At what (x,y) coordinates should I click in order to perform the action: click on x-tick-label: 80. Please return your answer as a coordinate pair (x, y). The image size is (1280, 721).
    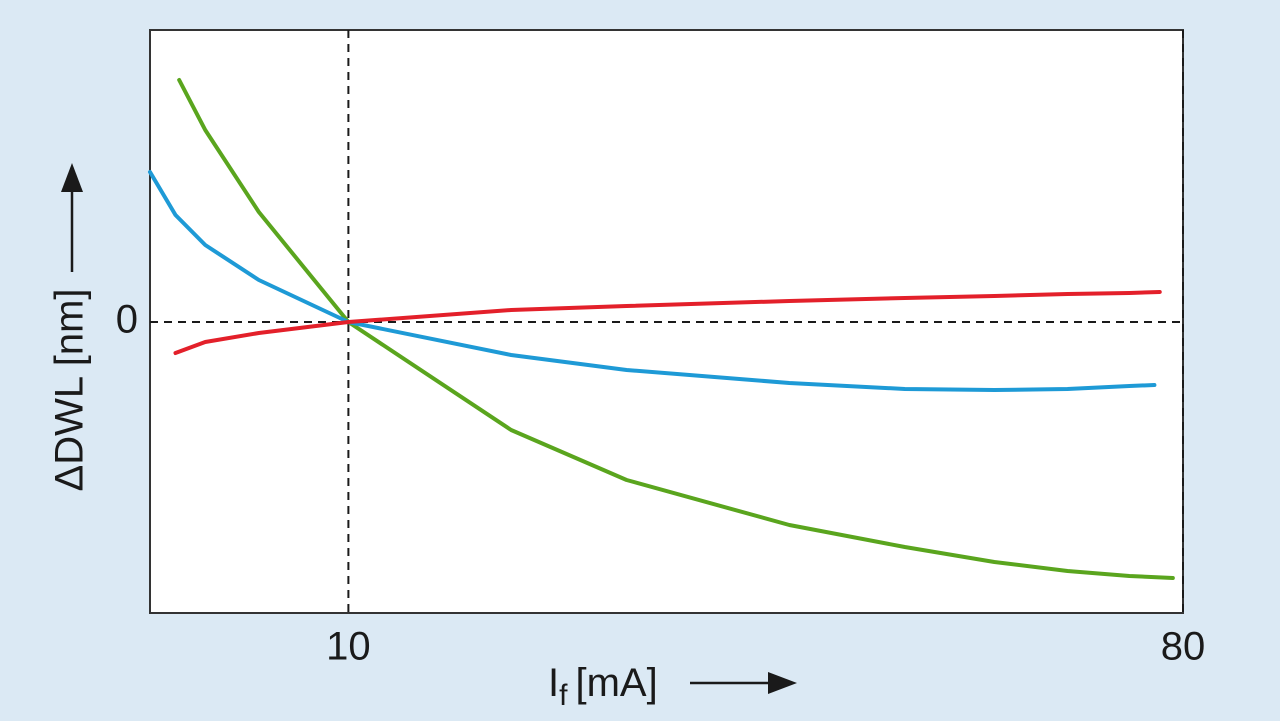
    Looking at the image, I should click on (1183, 647).